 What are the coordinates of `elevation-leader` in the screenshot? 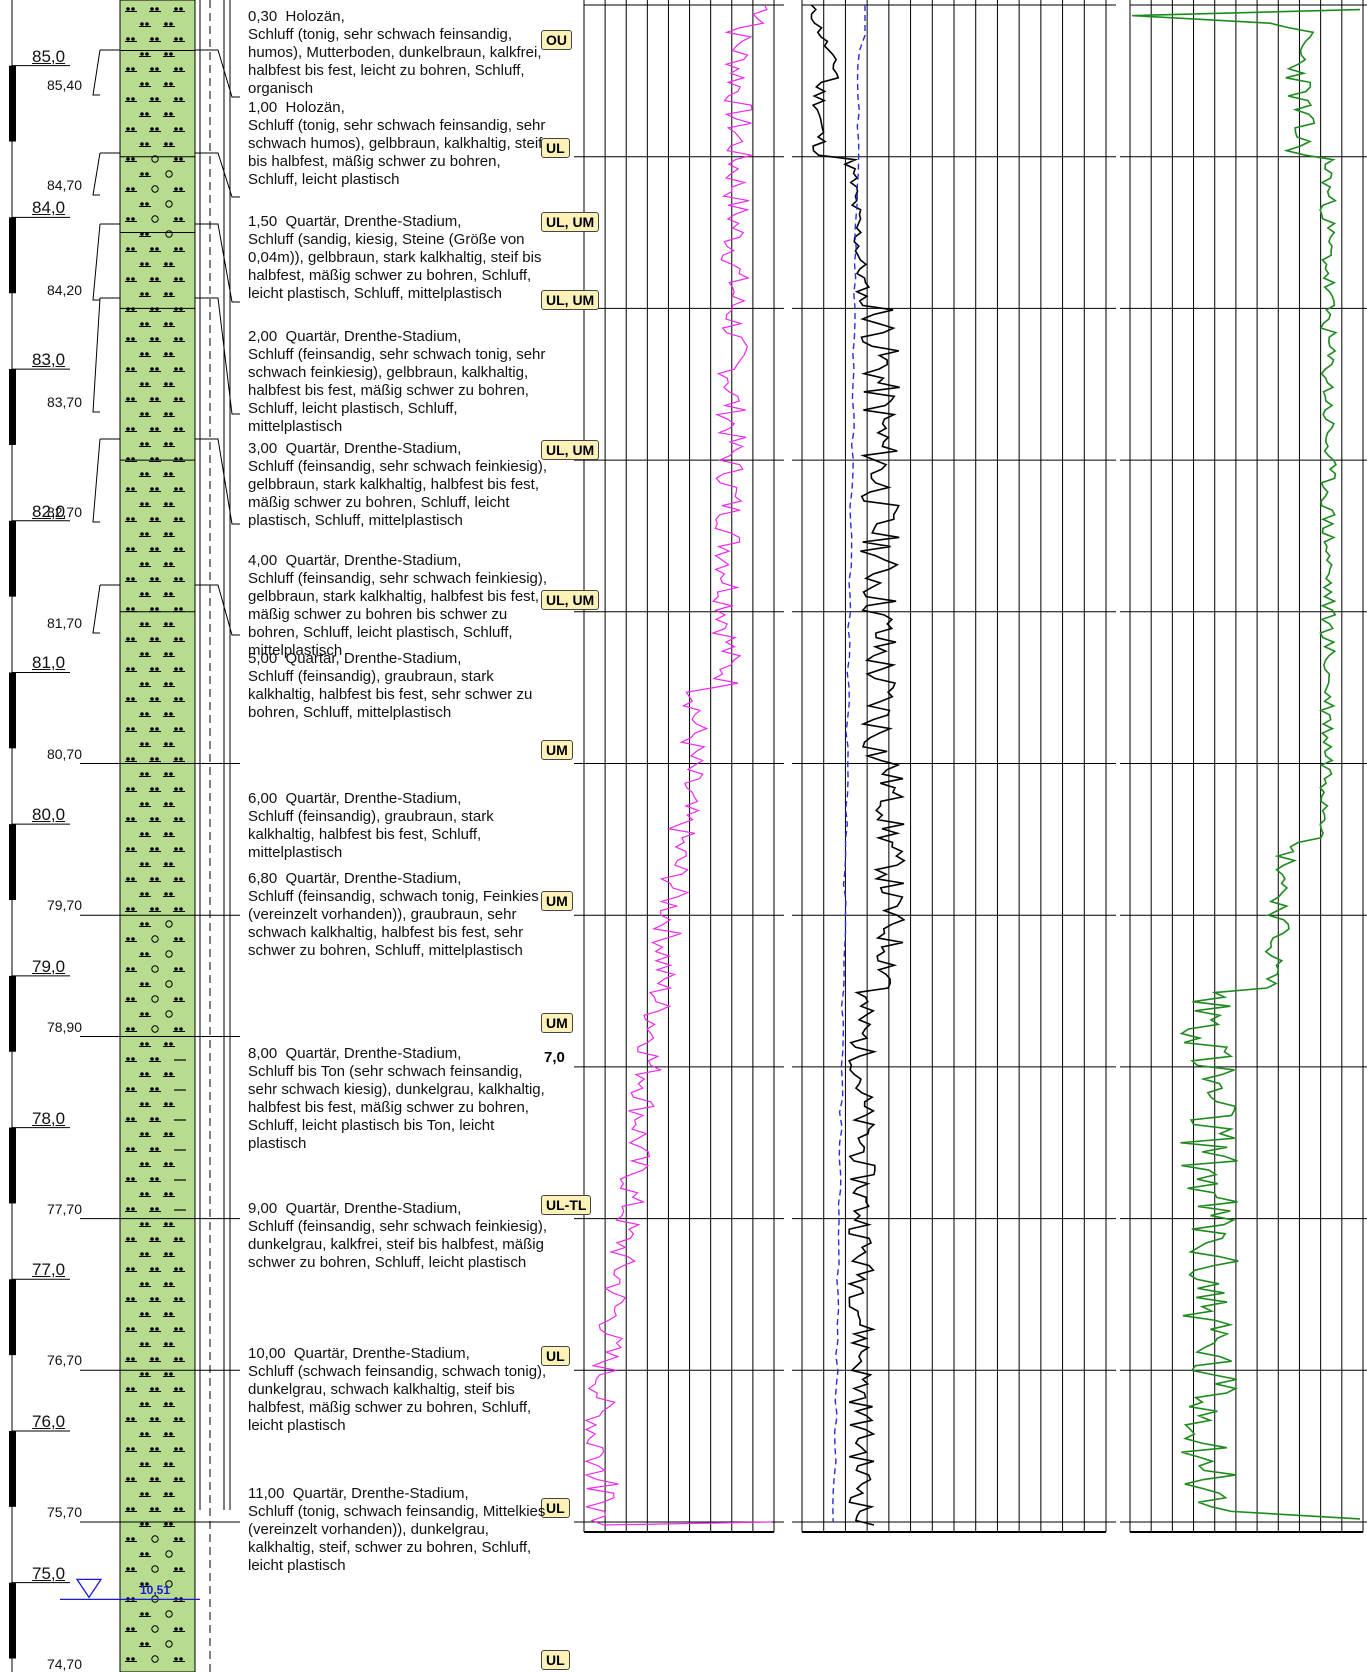 It's located at (96, 355).